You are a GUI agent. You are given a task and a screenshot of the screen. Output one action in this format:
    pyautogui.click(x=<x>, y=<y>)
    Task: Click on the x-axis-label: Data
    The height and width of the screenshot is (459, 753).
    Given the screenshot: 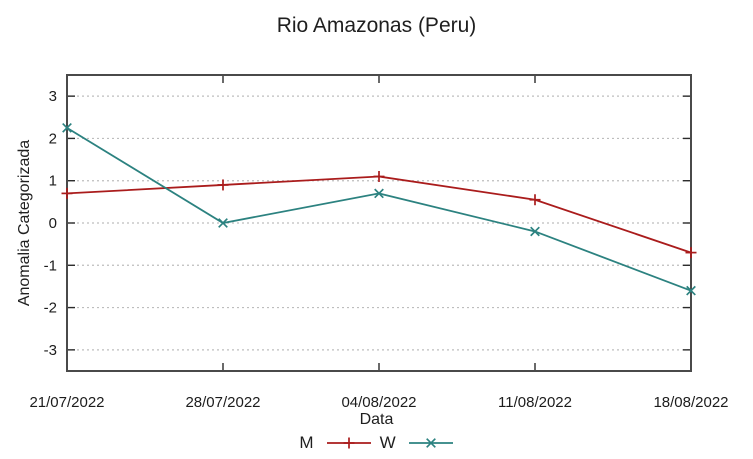 What is the action you would take?
    pyautogui.click(x=376, y=419)
    